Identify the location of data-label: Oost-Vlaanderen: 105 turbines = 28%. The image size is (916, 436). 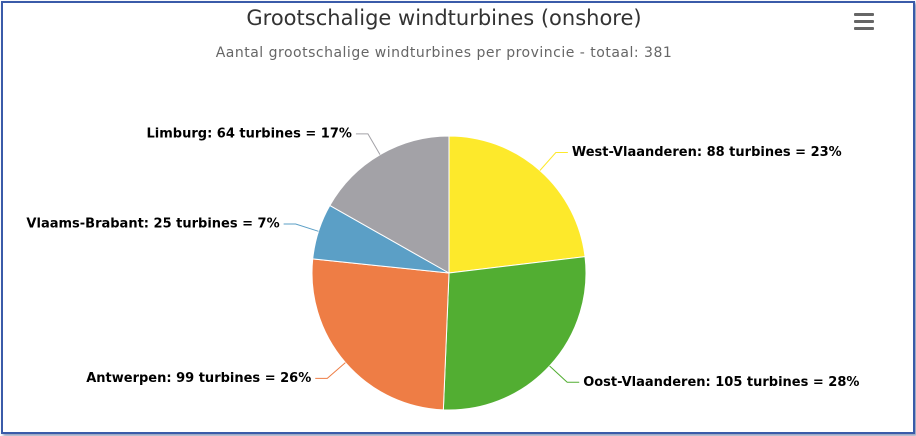
(721, 382).